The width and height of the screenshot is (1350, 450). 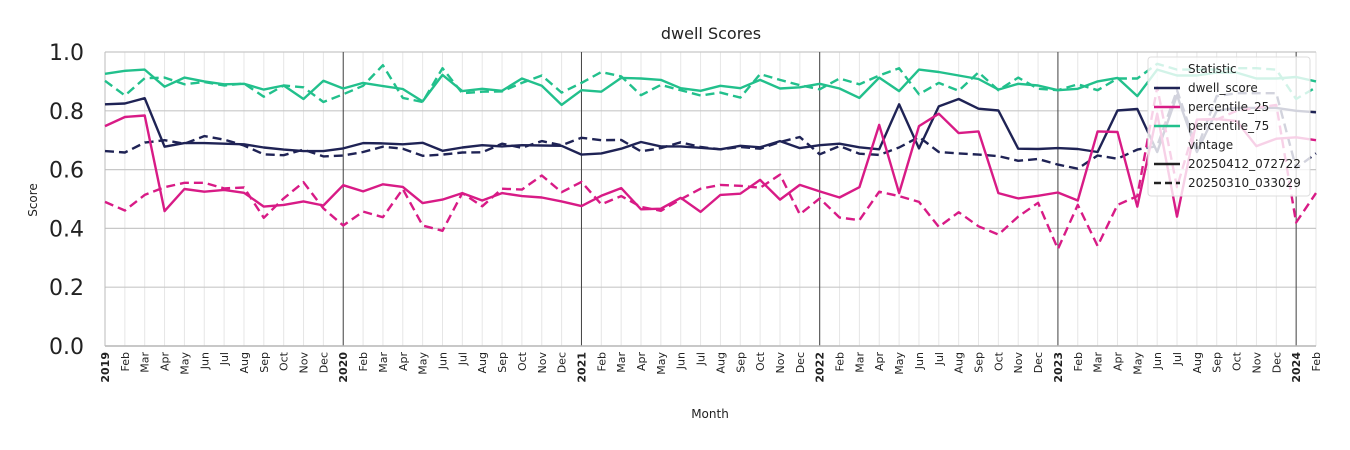 I want to click on series-percentile_75-dashed, so click(x=710, y=83).